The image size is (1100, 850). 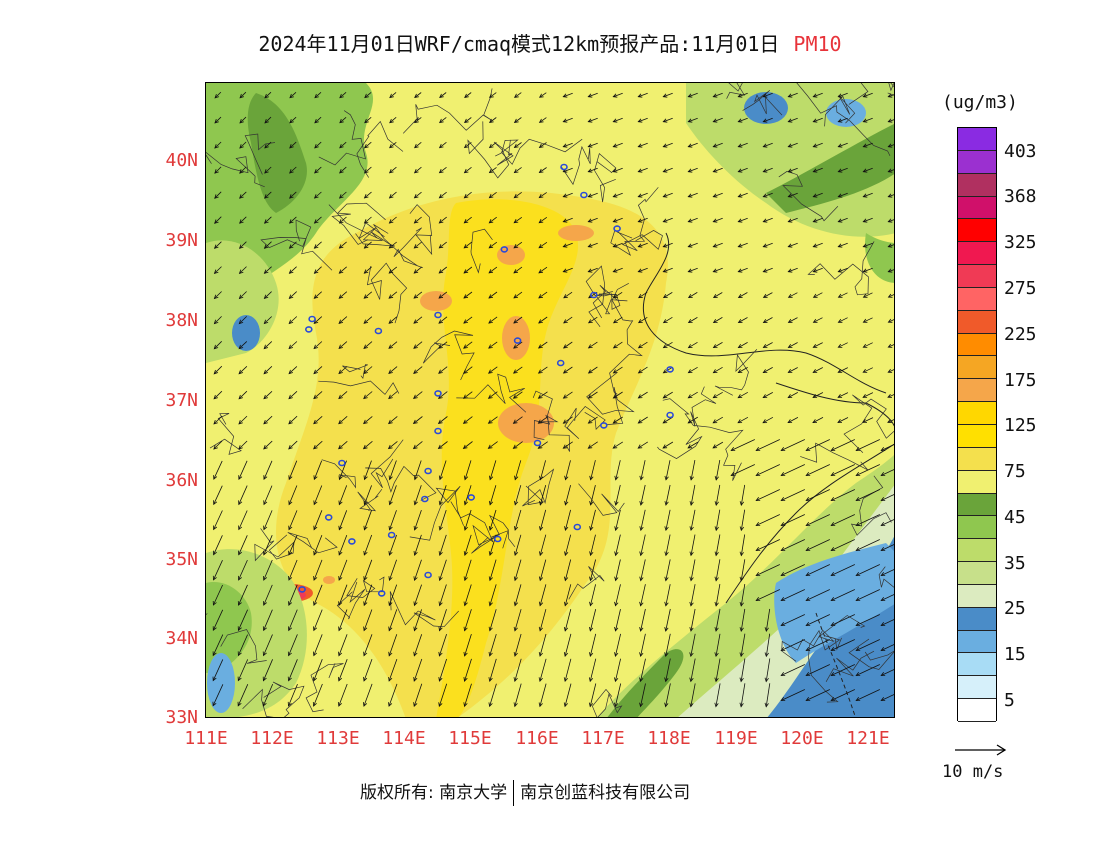 What do you see at coordinates (1020, 288) in the screenshot?
I see `colorbar-label-275: 275` at bounding box center [1020, 288].